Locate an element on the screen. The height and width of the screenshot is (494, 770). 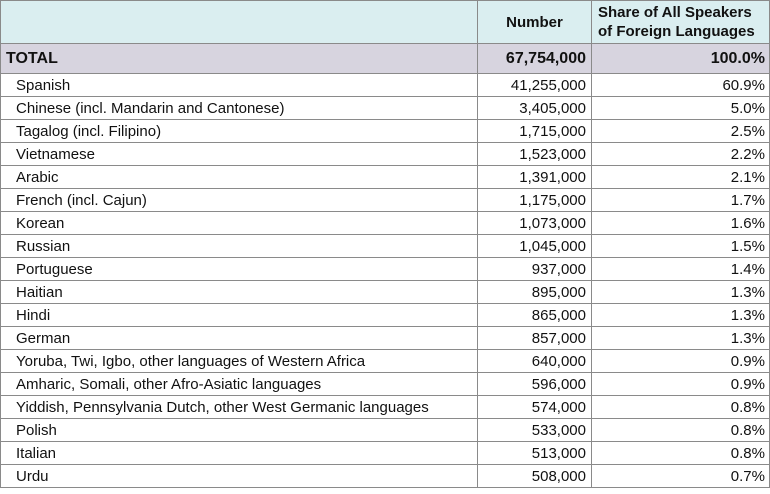
cell-language: Portuguese is located at coordinates (239, 269).